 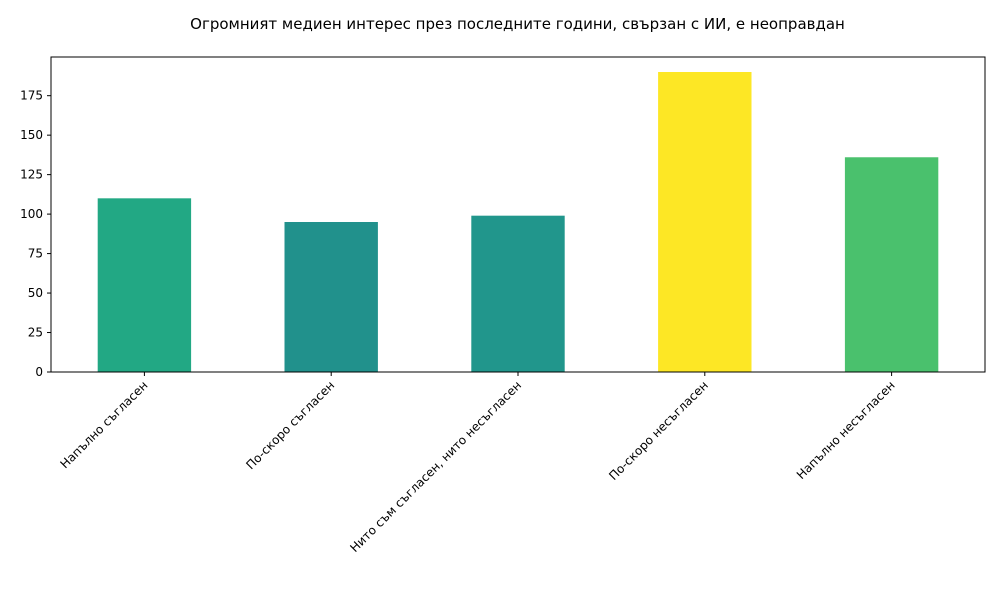 What do you see at coordinates (35, 254) in the screenshot?
I see `y-tick-label: 75` at bounding box center [35, 254].